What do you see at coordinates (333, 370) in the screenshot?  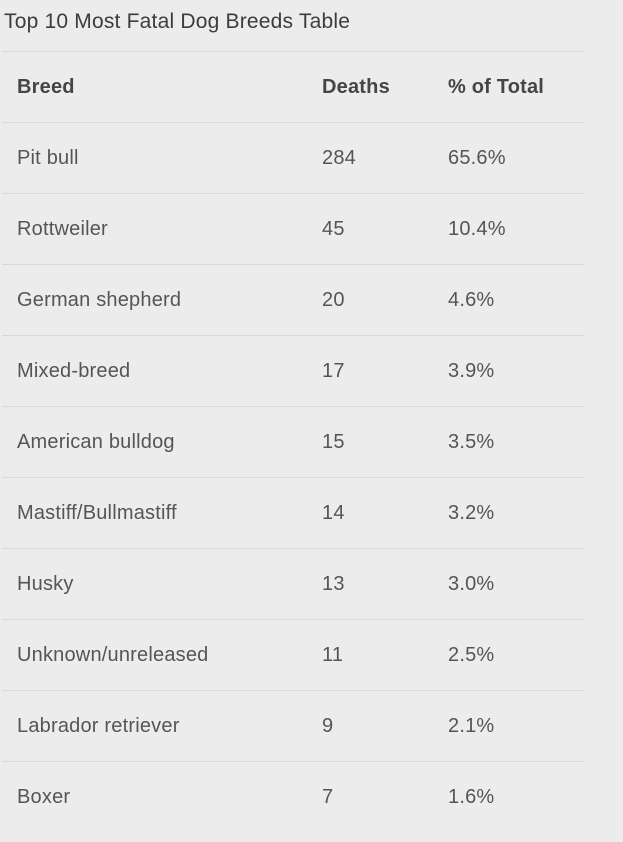 I see `deaths-cell: 17` at bounding box center [333, 370].